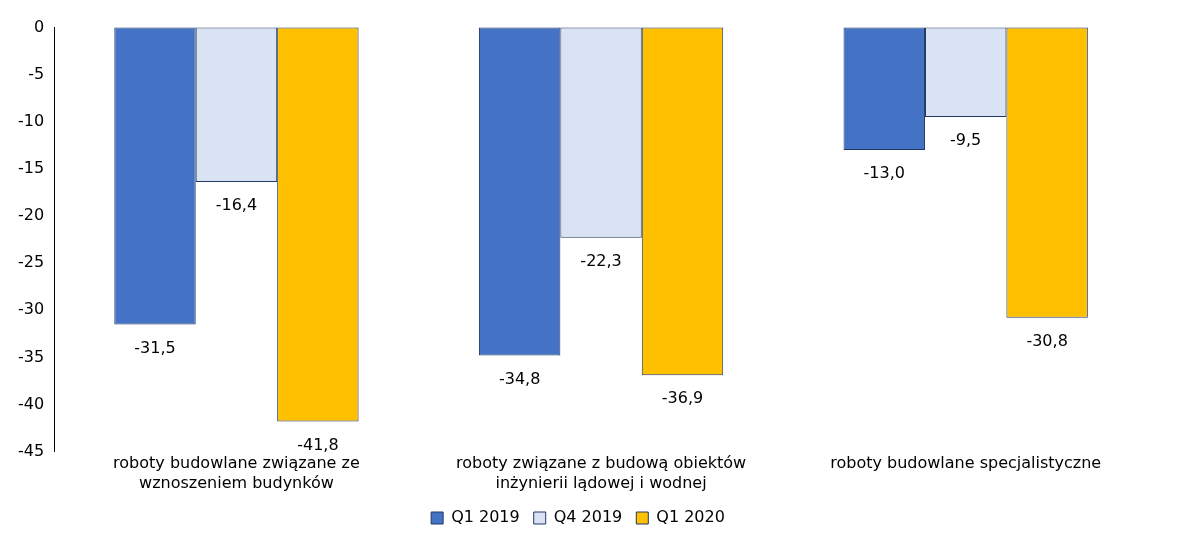 The height and width of the screenshot is (545, 1177). What do you see at coordinates (519, 378) in the screenshot?
I see `data-label: -34,8` at bounding box center [519, 378].